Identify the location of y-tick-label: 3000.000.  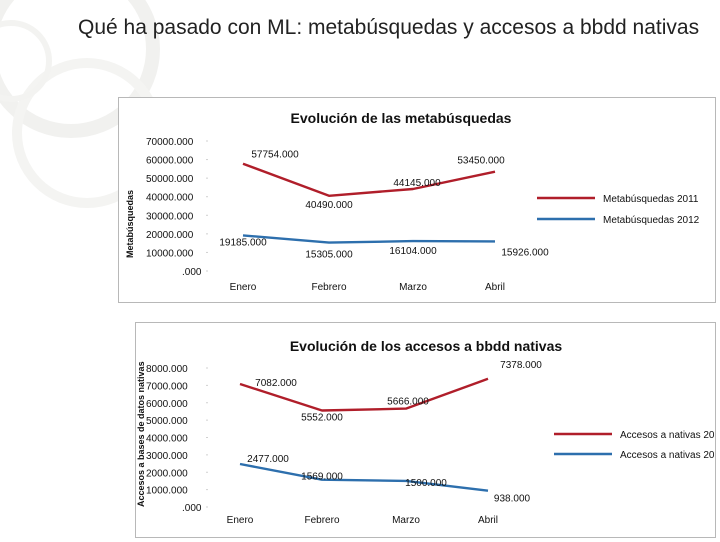
(167, 456).